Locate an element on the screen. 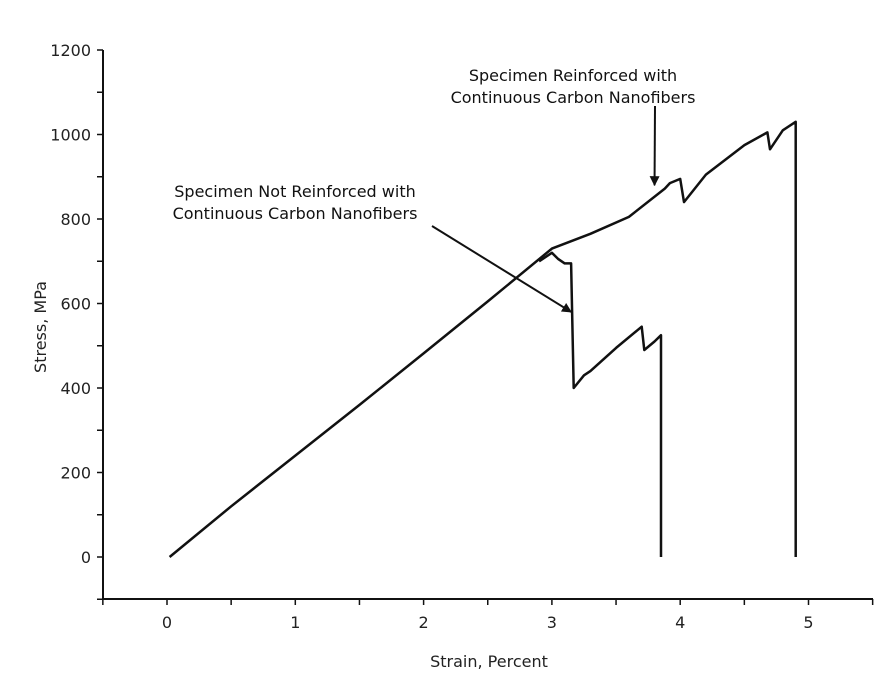  x-tick-label: 1 is located at coordinates (295, 622).